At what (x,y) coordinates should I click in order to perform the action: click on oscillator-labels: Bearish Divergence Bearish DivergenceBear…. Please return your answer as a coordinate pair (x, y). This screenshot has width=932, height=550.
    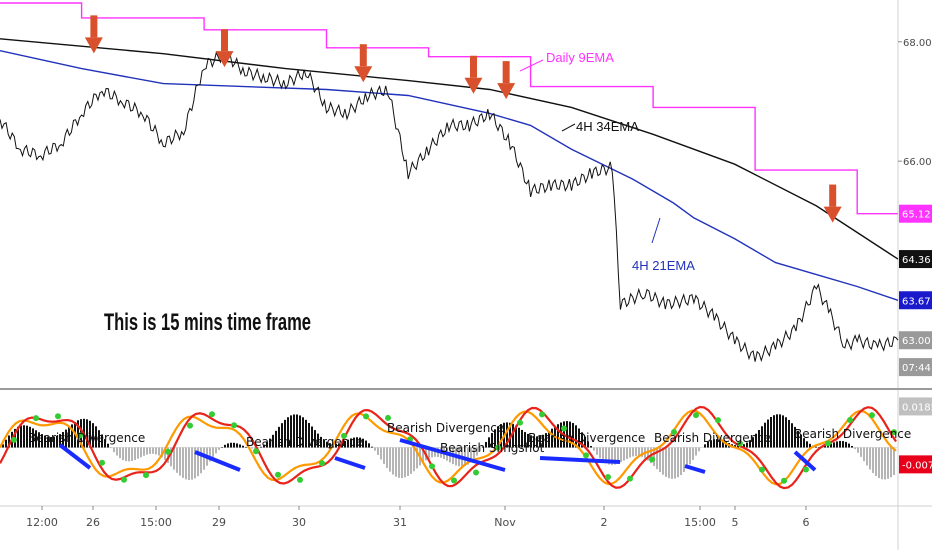
    Looking at the image, I should click on (469, 438).